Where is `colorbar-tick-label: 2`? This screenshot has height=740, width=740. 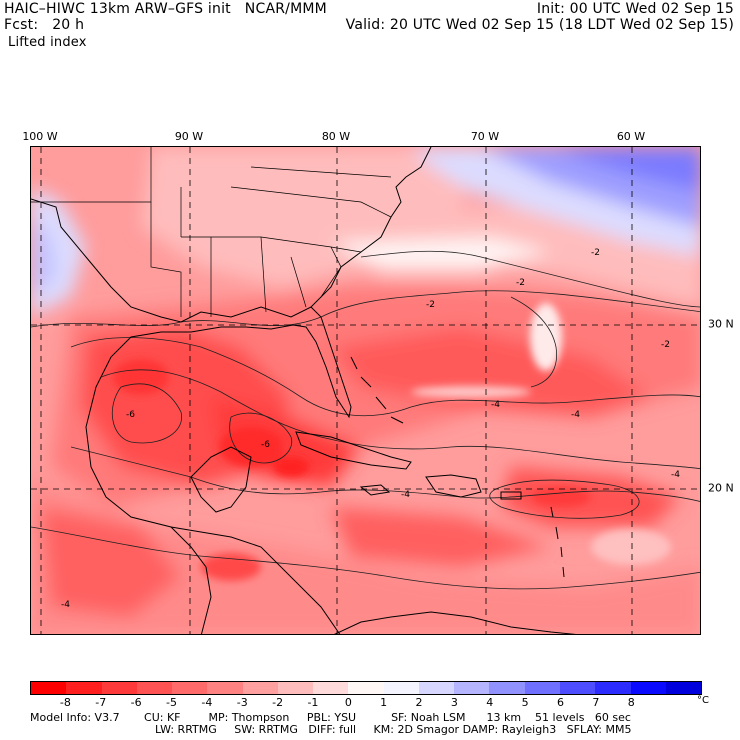 colorbar-tick-label: 2 is located at coordinates (419, 702).